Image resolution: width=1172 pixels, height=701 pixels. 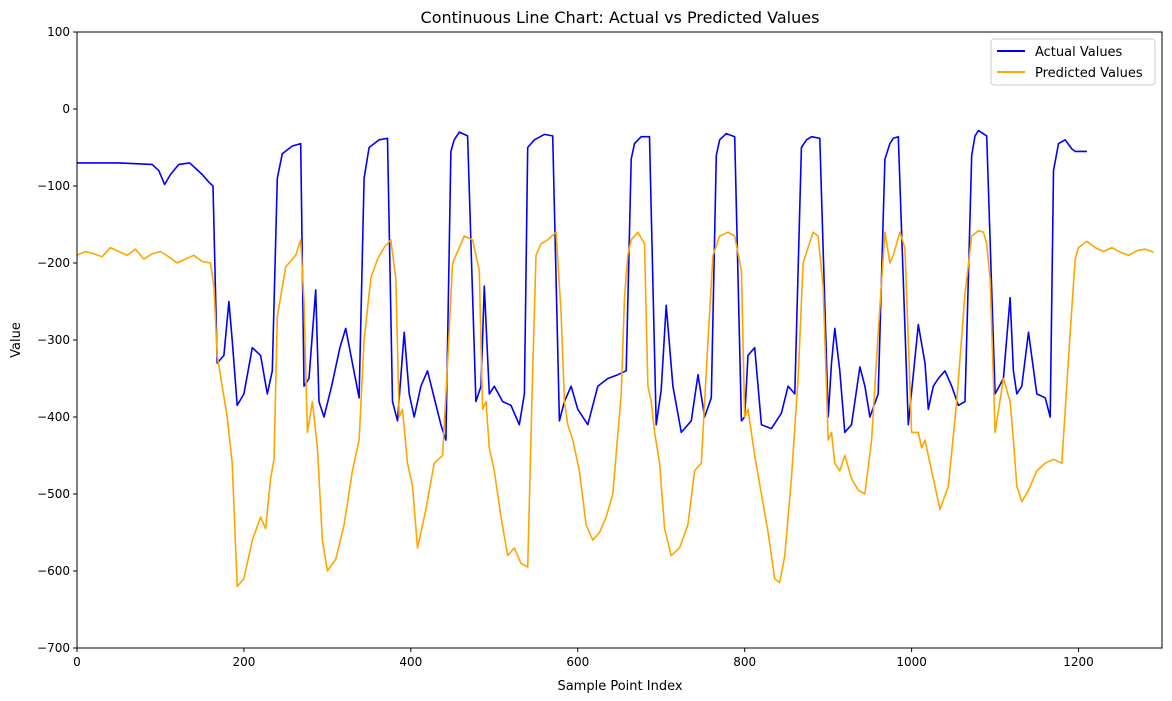 I want to click on x-tick-label: 0, so click(x=77, y=662).